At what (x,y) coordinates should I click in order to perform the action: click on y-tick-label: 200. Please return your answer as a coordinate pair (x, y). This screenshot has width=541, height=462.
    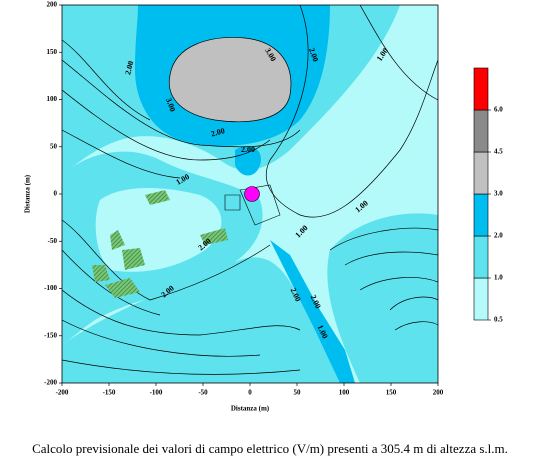
    Looking at the image, I should click on (52, 5).